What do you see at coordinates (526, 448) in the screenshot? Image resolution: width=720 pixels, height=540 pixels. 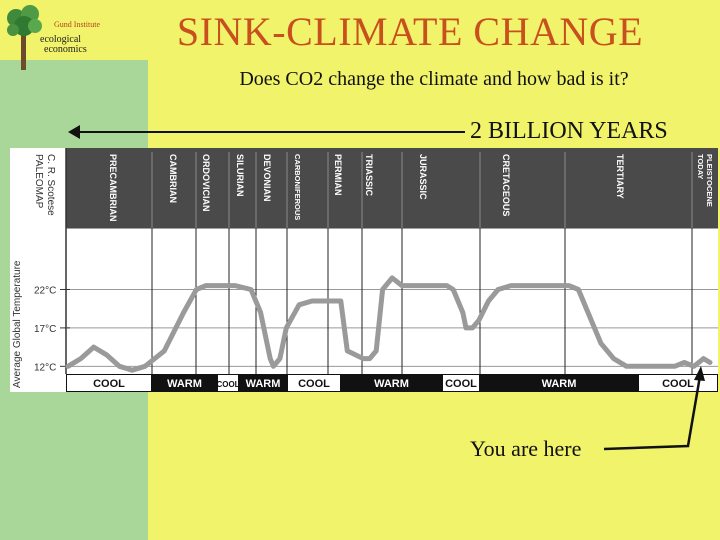 I see `you-are-here-label: You are here` at bounding box center [526, 448].